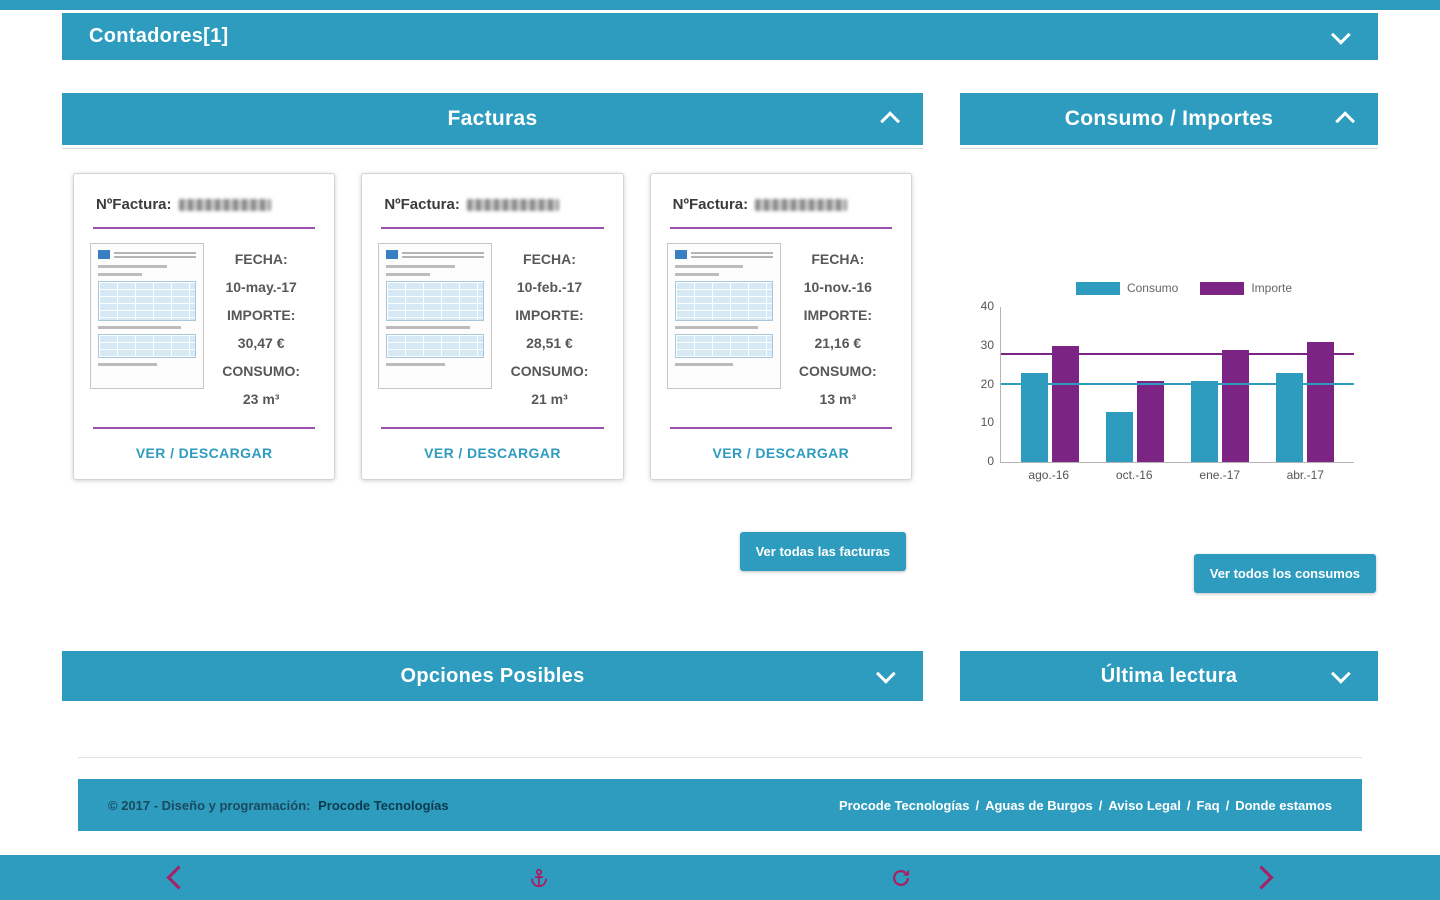  I want to click on anchor-icon, so click(538, 877).